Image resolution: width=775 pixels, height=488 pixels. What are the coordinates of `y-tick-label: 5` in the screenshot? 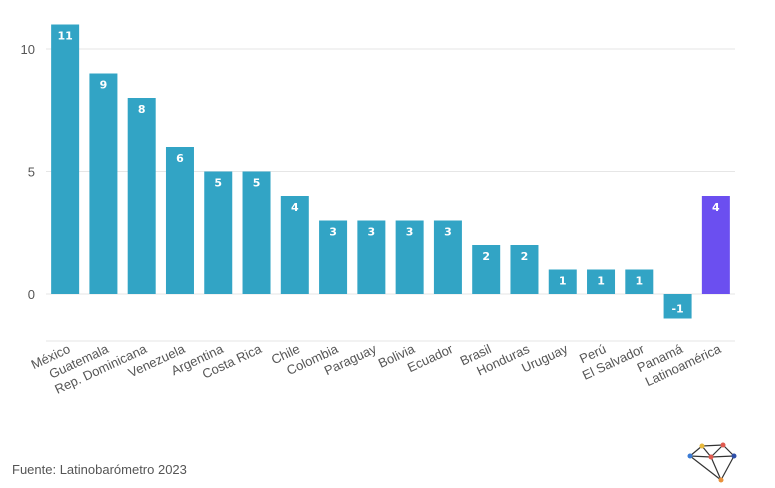 It's located at (31, 172).